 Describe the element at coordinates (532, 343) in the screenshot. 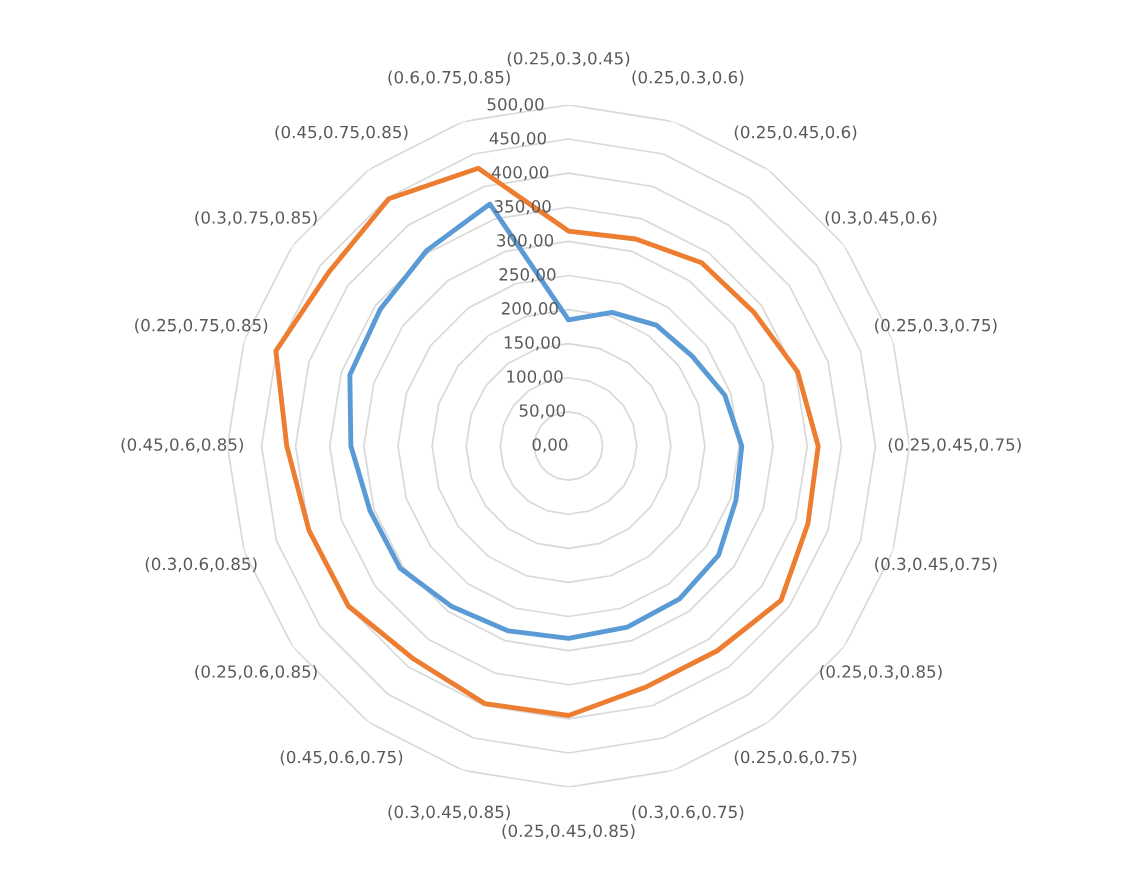

I see `y-tick-label: 150,00` at that location.